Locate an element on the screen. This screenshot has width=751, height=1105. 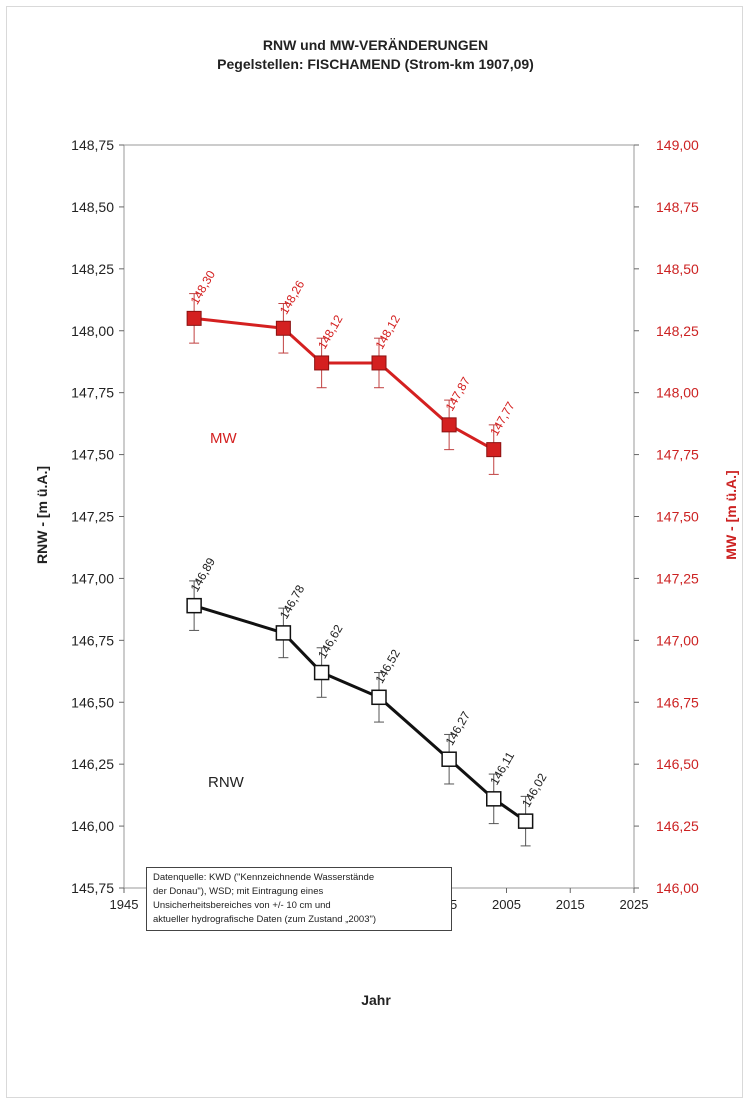
mw-series-name: MW is located at coordinates (223, 438).